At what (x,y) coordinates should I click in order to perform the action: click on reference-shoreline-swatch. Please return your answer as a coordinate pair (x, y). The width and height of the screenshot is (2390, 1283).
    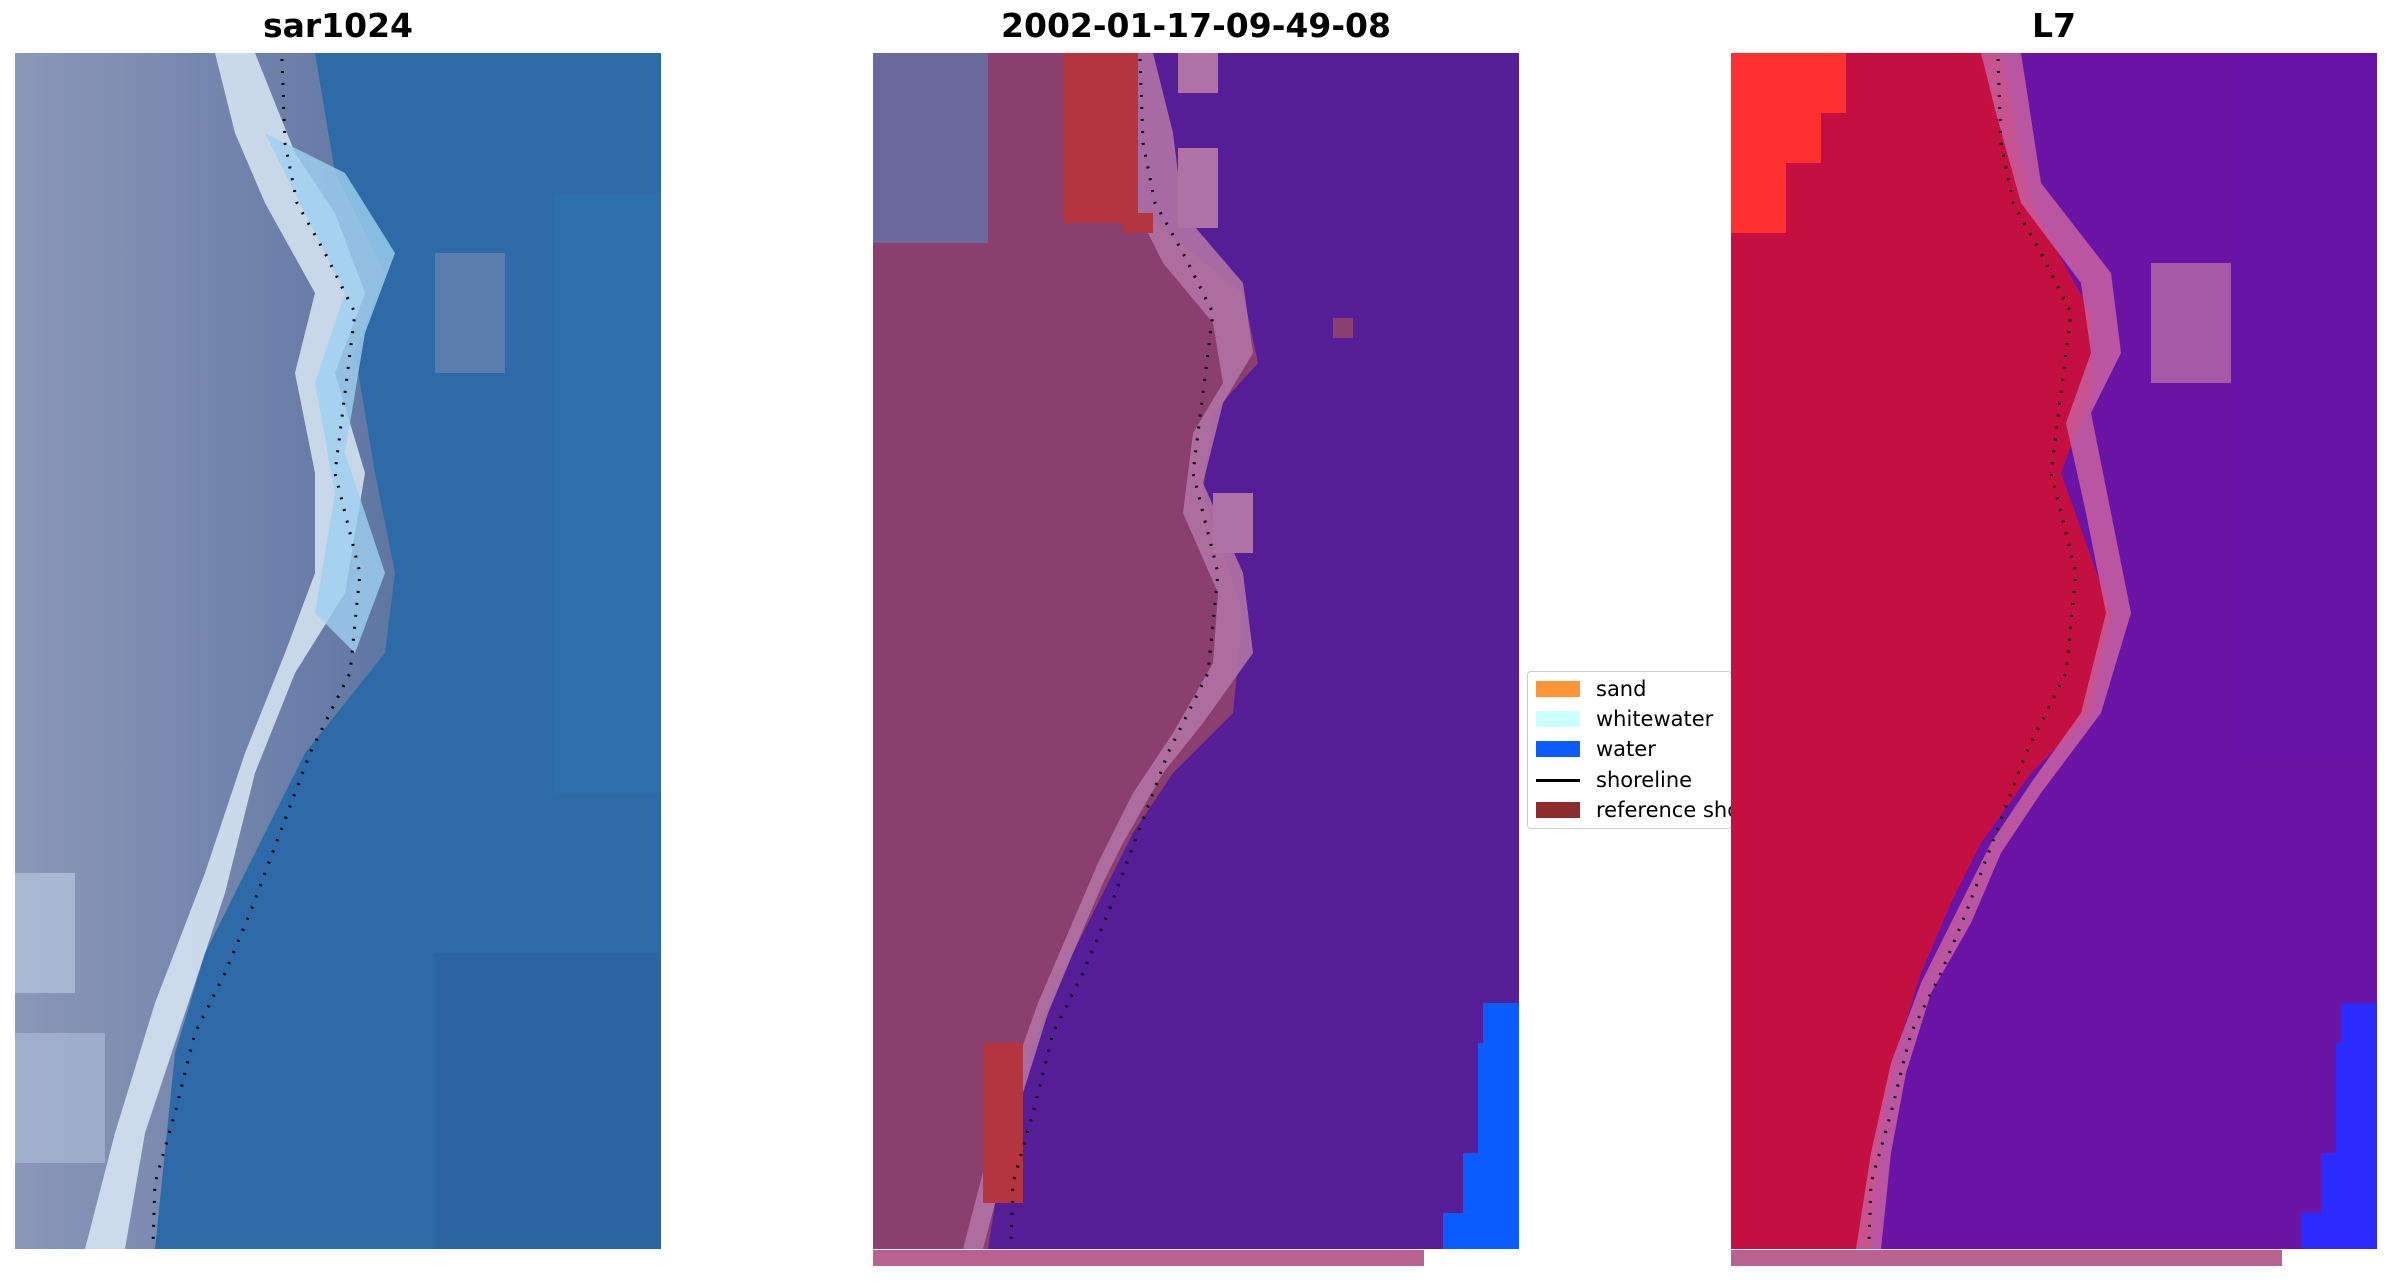
    Looking at the image, I should click on (1558, 810).